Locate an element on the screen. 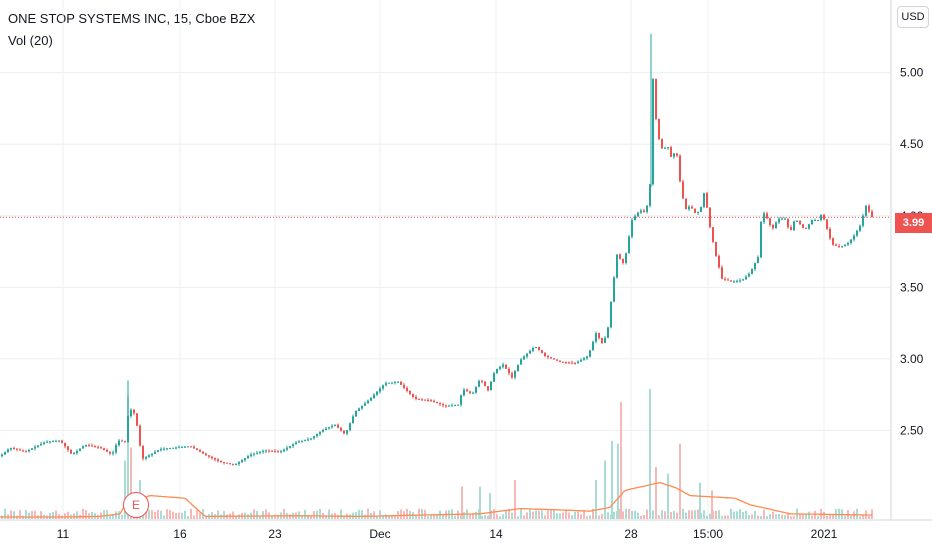 The width and height of the screenshot is (932, 550). time-axis: 11 16 23 Dec 14 28 15:00 2021 is located at coordinates (447, 534).